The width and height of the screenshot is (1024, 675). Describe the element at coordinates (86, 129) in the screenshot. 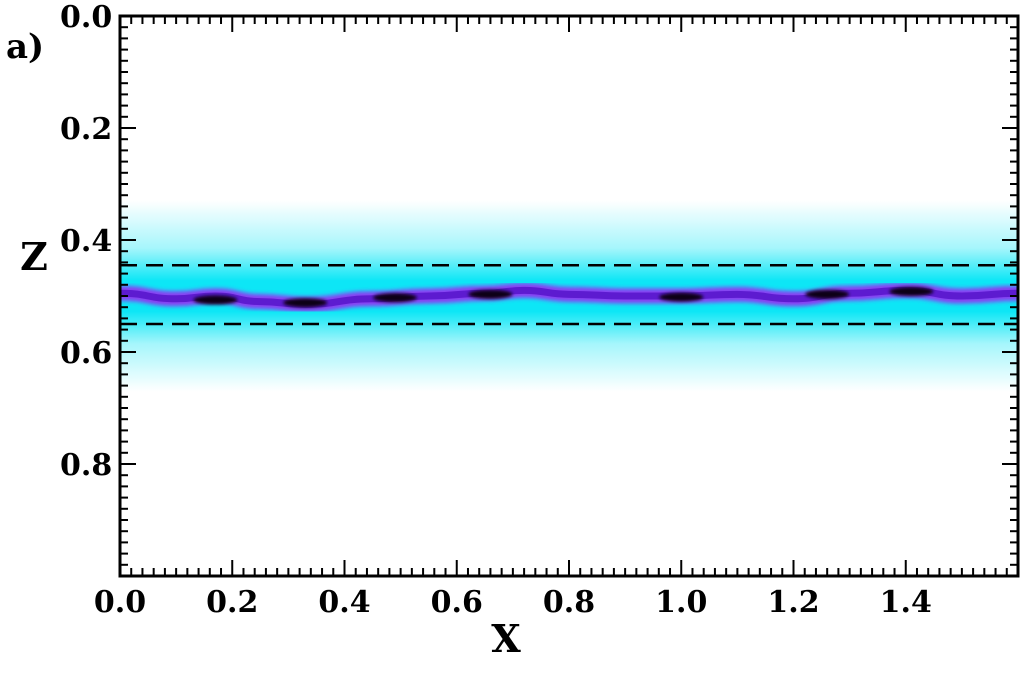

I see `y-tick-label: 0.2` at that location.